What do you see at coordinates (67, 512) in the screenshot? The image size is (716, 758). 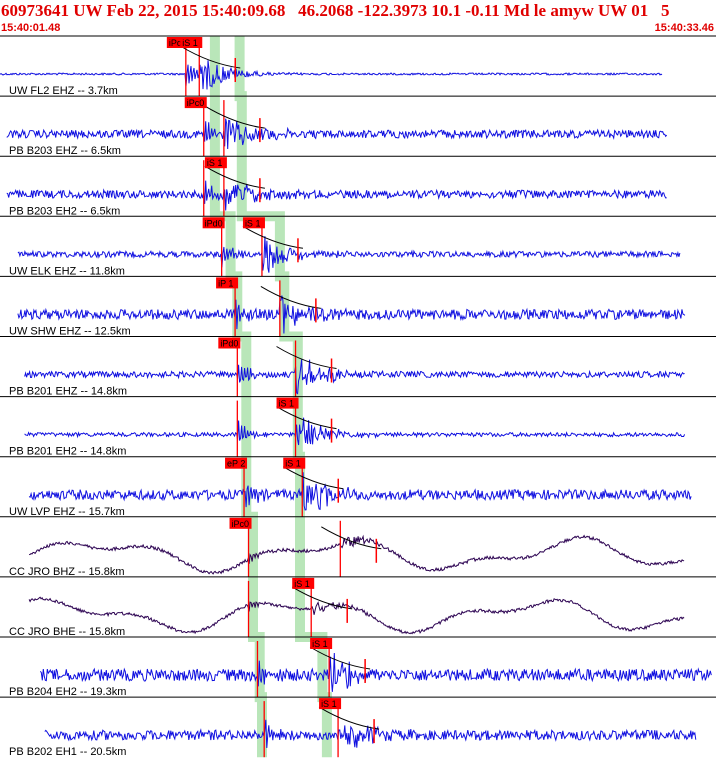 I see `channel-label: UW LVP EHZ -- 15.7km` at bounding box center [67, 512].